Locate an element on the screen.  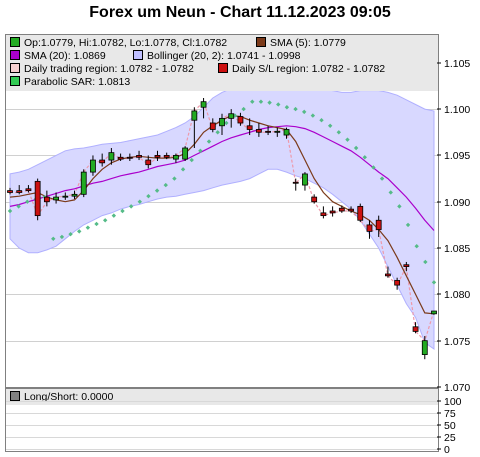
sub-y-tick-label: 50 is located at coordinates (450, 426).